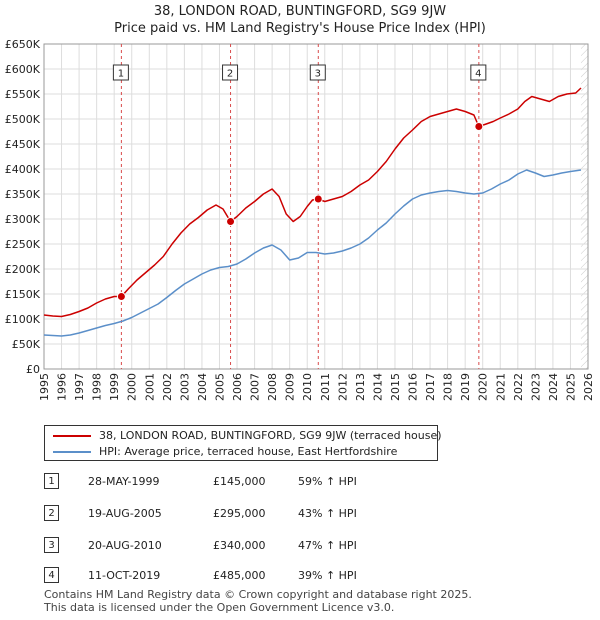 This screenshot has width=600, height=620. Describe the element at coordinates (62, 387) in the screenshot. I see `x-tick-label: 1996` at that location.